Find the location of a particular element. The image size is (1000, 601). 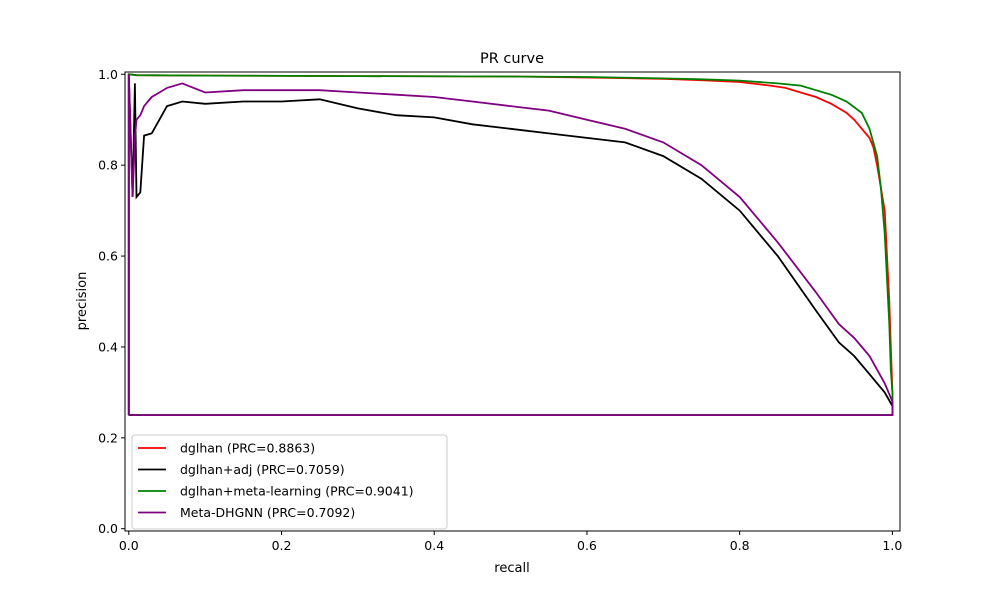

x-tick-label: 0.6 is located at coordinates (587, 545).